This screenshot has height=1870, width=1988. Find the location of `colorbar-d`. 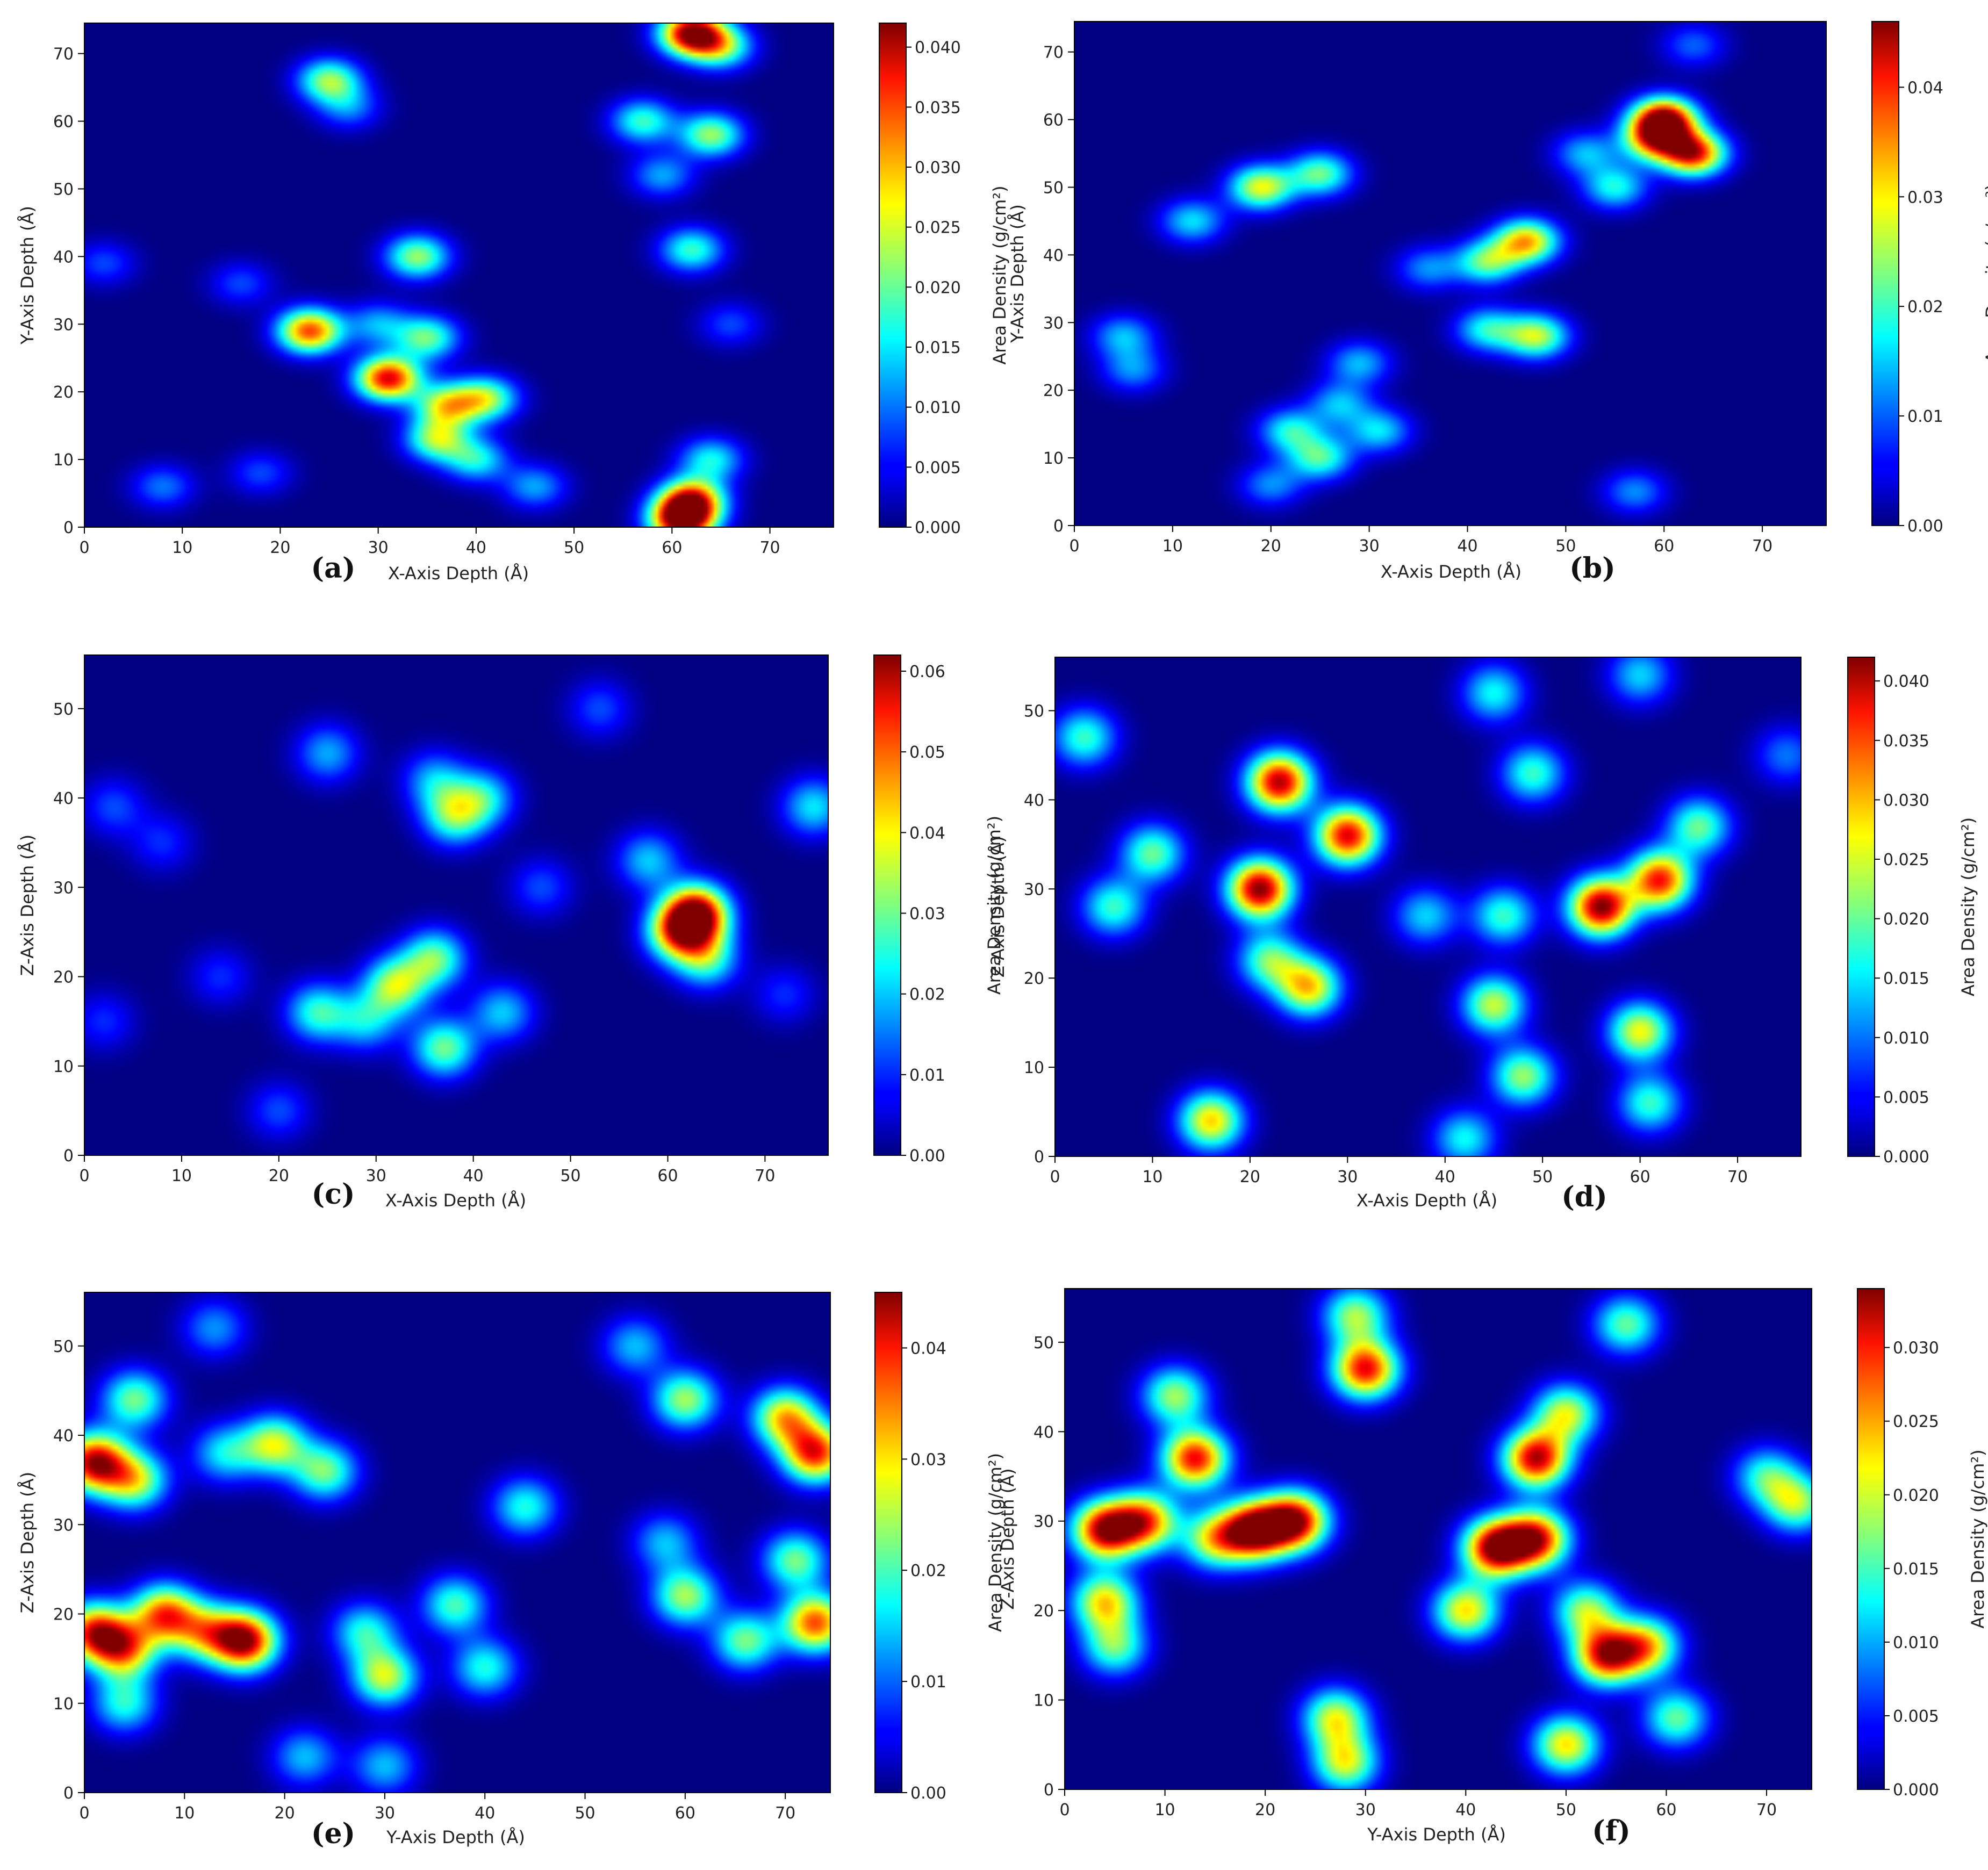

colorbar-d is located at coordinates (1861, 906).